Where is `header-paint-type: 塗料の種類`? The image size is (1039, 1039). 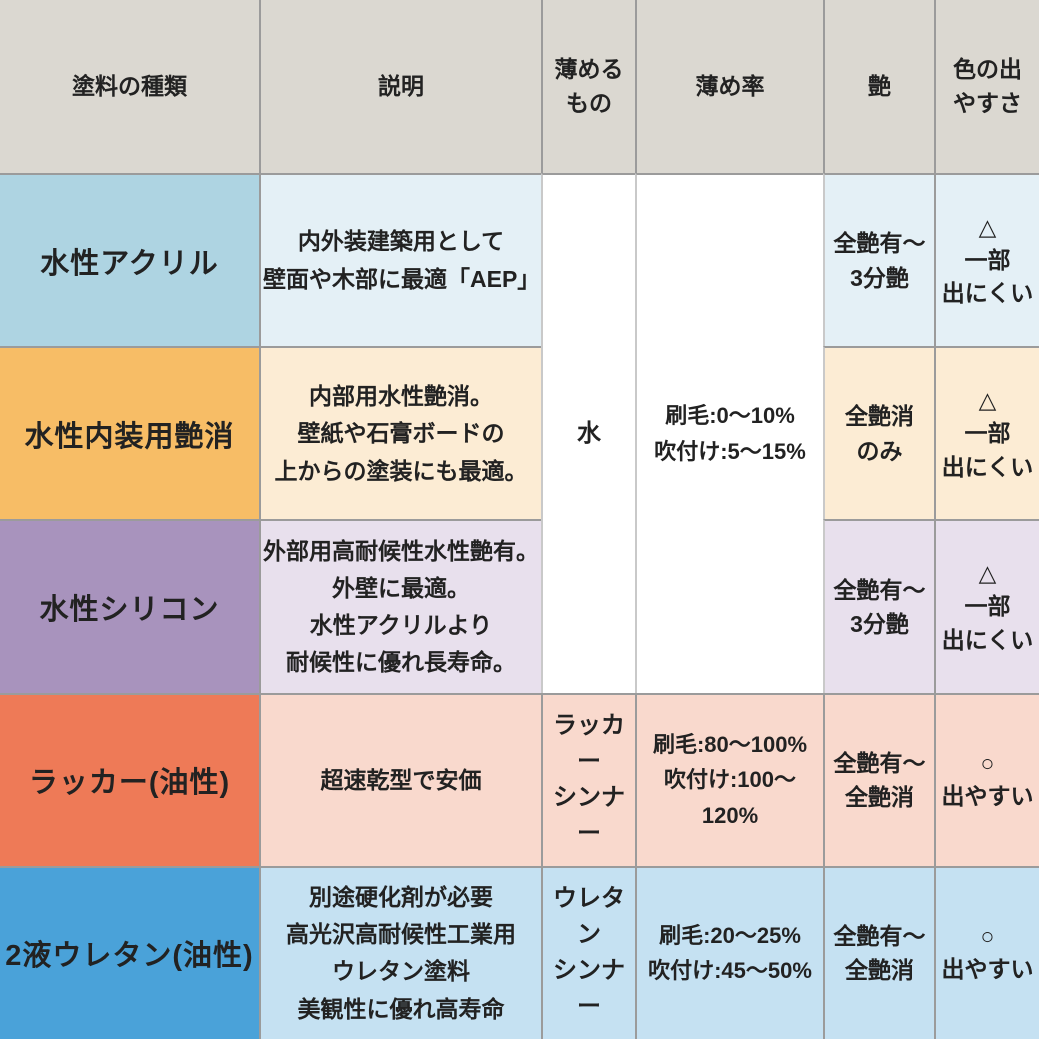 header-paint-type: 塗料の種類 is located at coordinates (129, 87).